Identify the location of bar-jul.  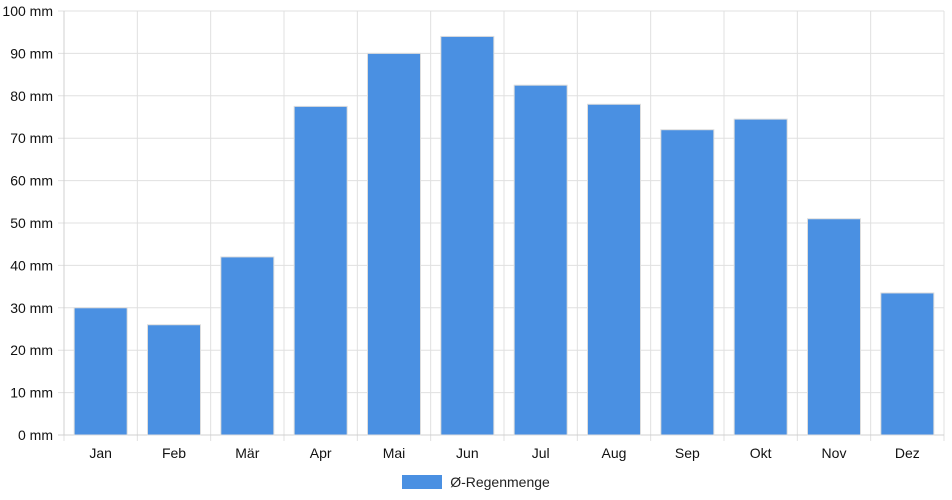
(540, 260).